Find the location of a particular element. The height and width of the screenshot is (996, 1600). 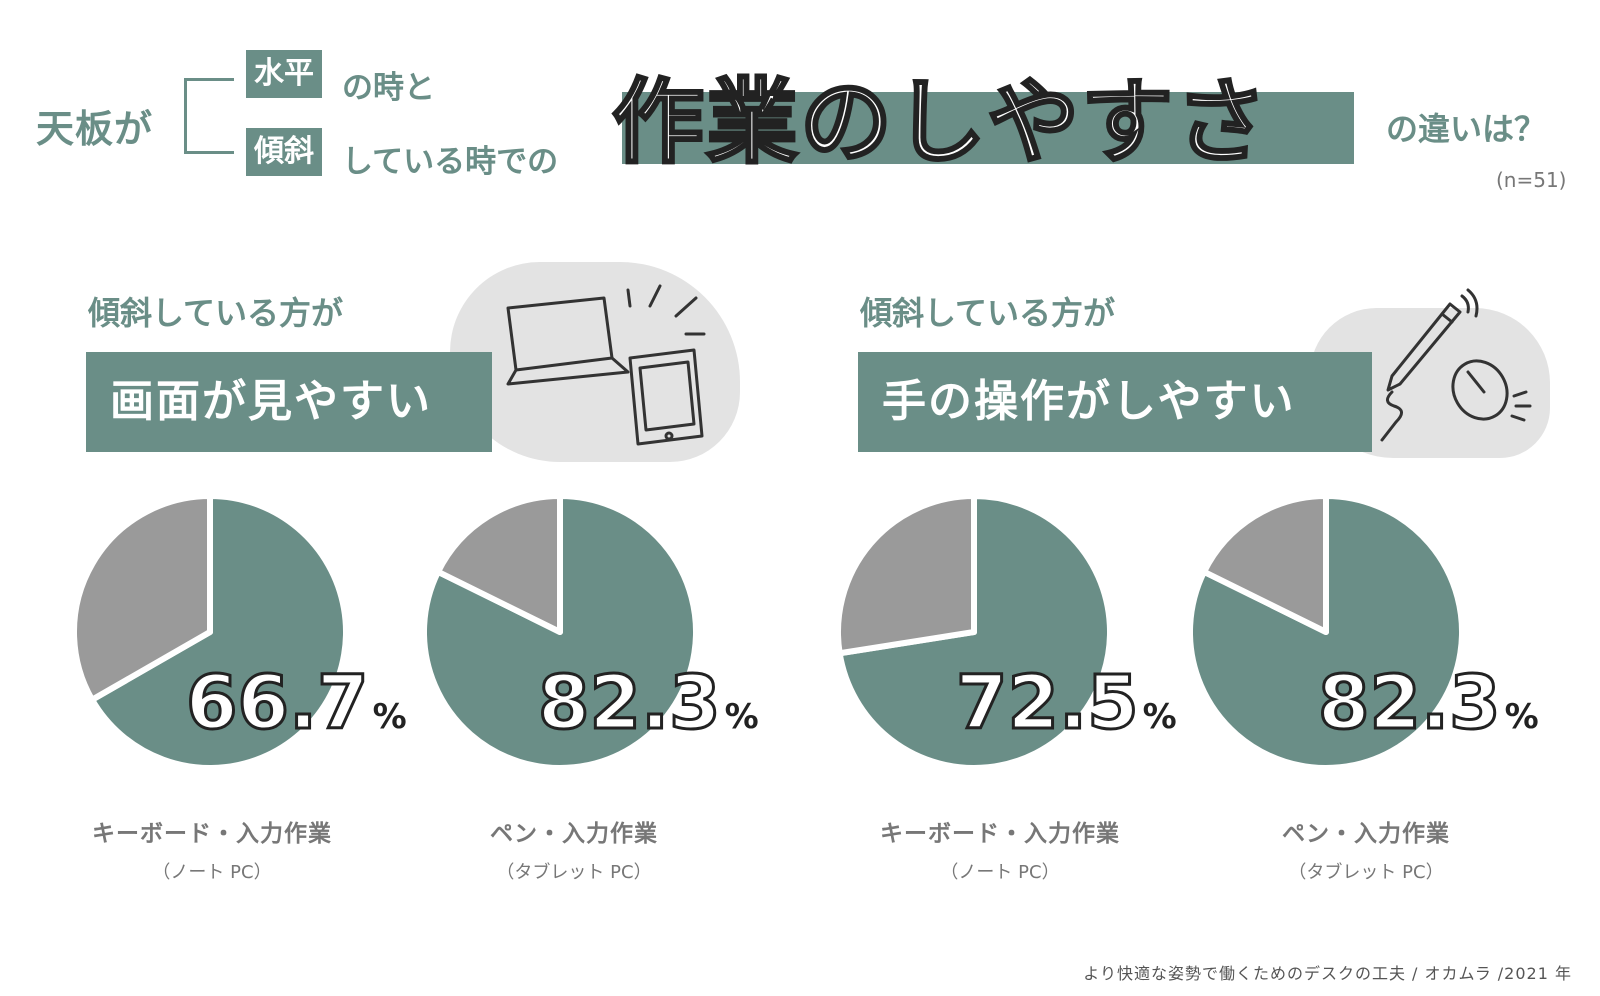

pie-1-slice-rest is located at coordinates (142, 598).